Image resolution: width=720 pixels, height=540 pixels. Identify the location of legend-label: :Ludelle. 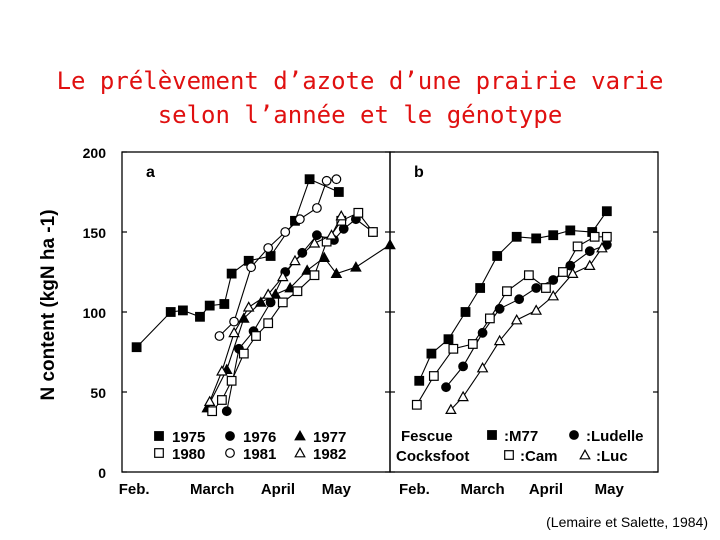
(615, 436).